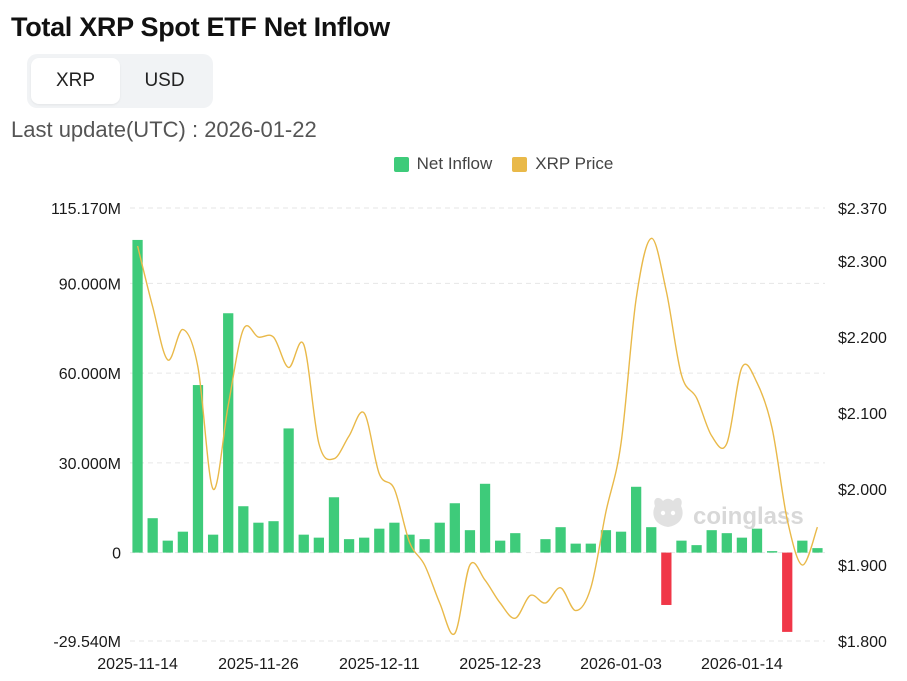 This screenshot has height=681, width=907. I want to click on left-tick-label: 60.000M, so click(90, 374).